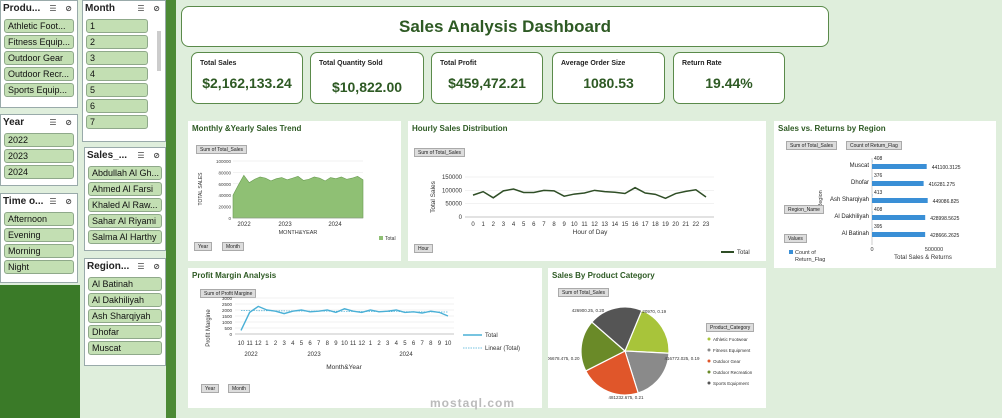  Describe the element at coordinates (589, 193) in the screenshot. I see `hourly-sales-line` at that location.